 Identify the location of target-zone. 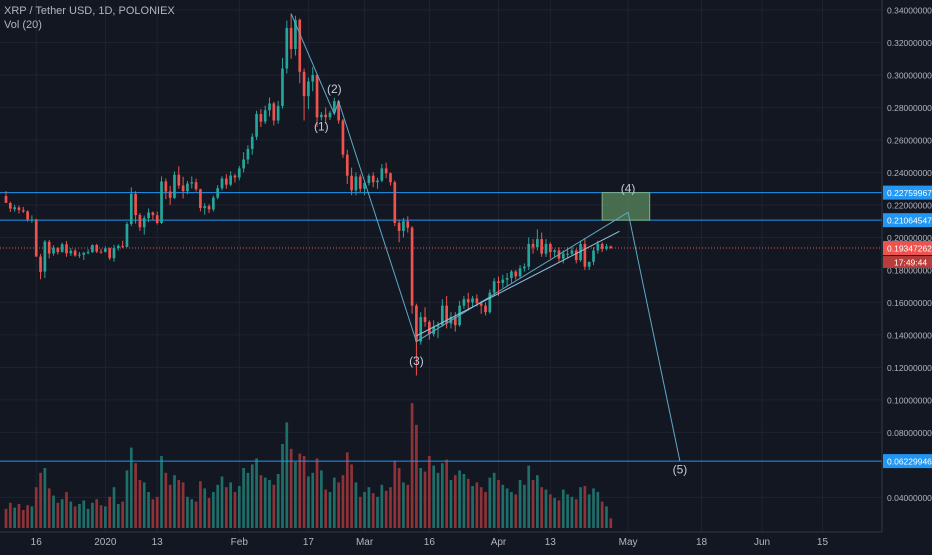
(626, 206).